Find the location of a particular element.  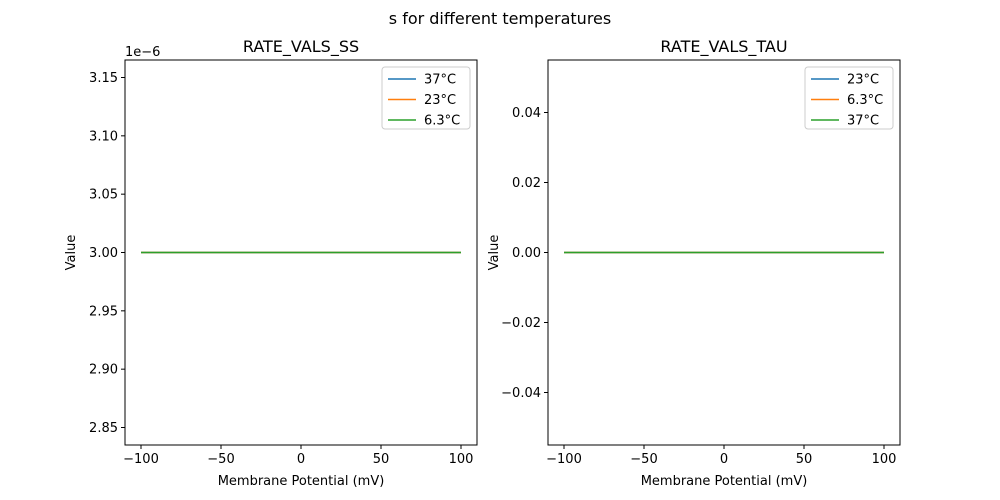

figure-suptitle: s for different temperatures is located at coordinates (500, 18).